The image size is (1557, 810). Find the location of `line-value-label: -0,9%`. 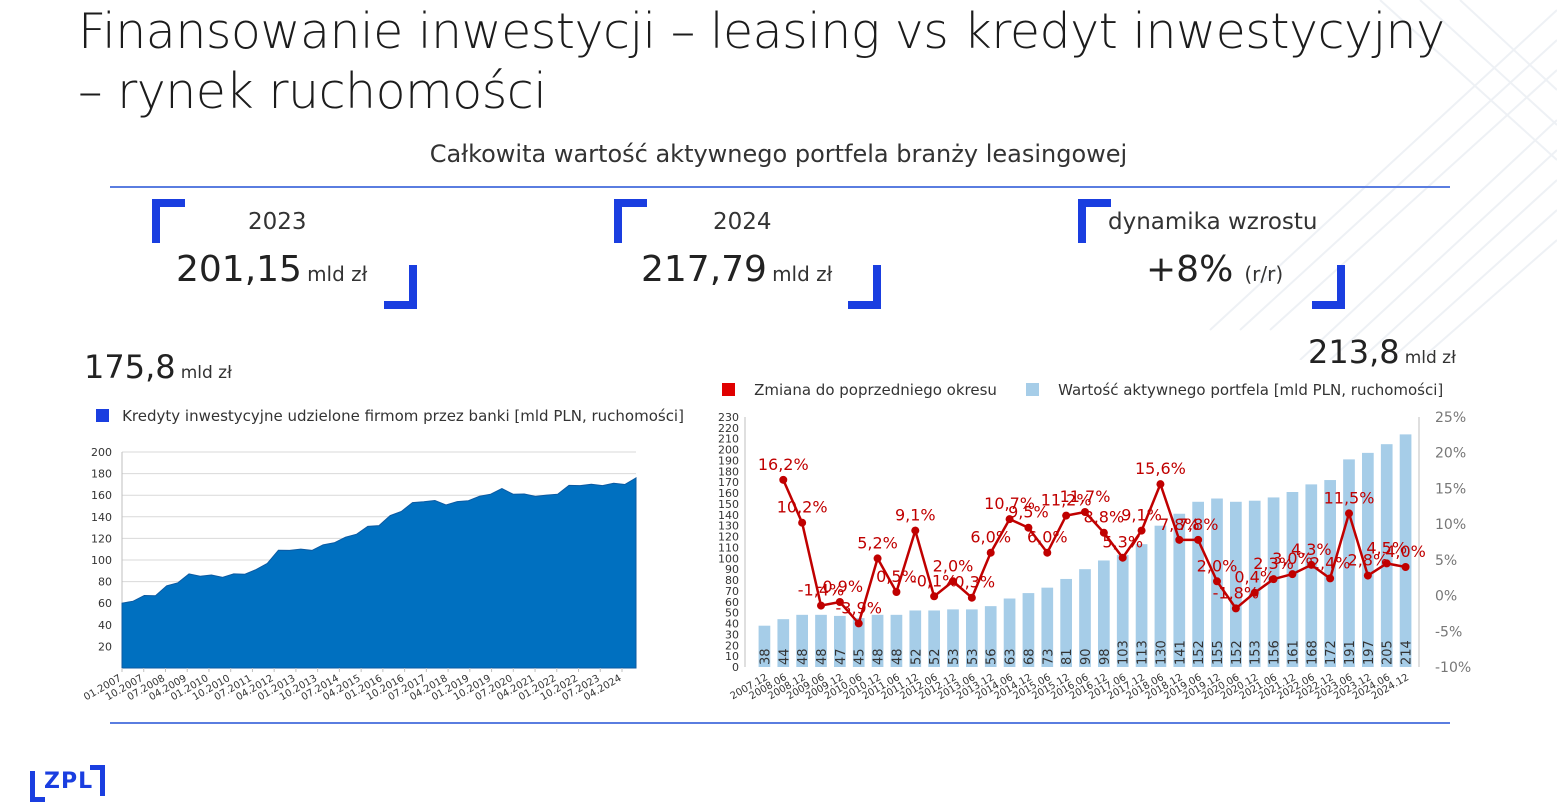

line-value-label: -0,9% is located at coordinates (840, 586).